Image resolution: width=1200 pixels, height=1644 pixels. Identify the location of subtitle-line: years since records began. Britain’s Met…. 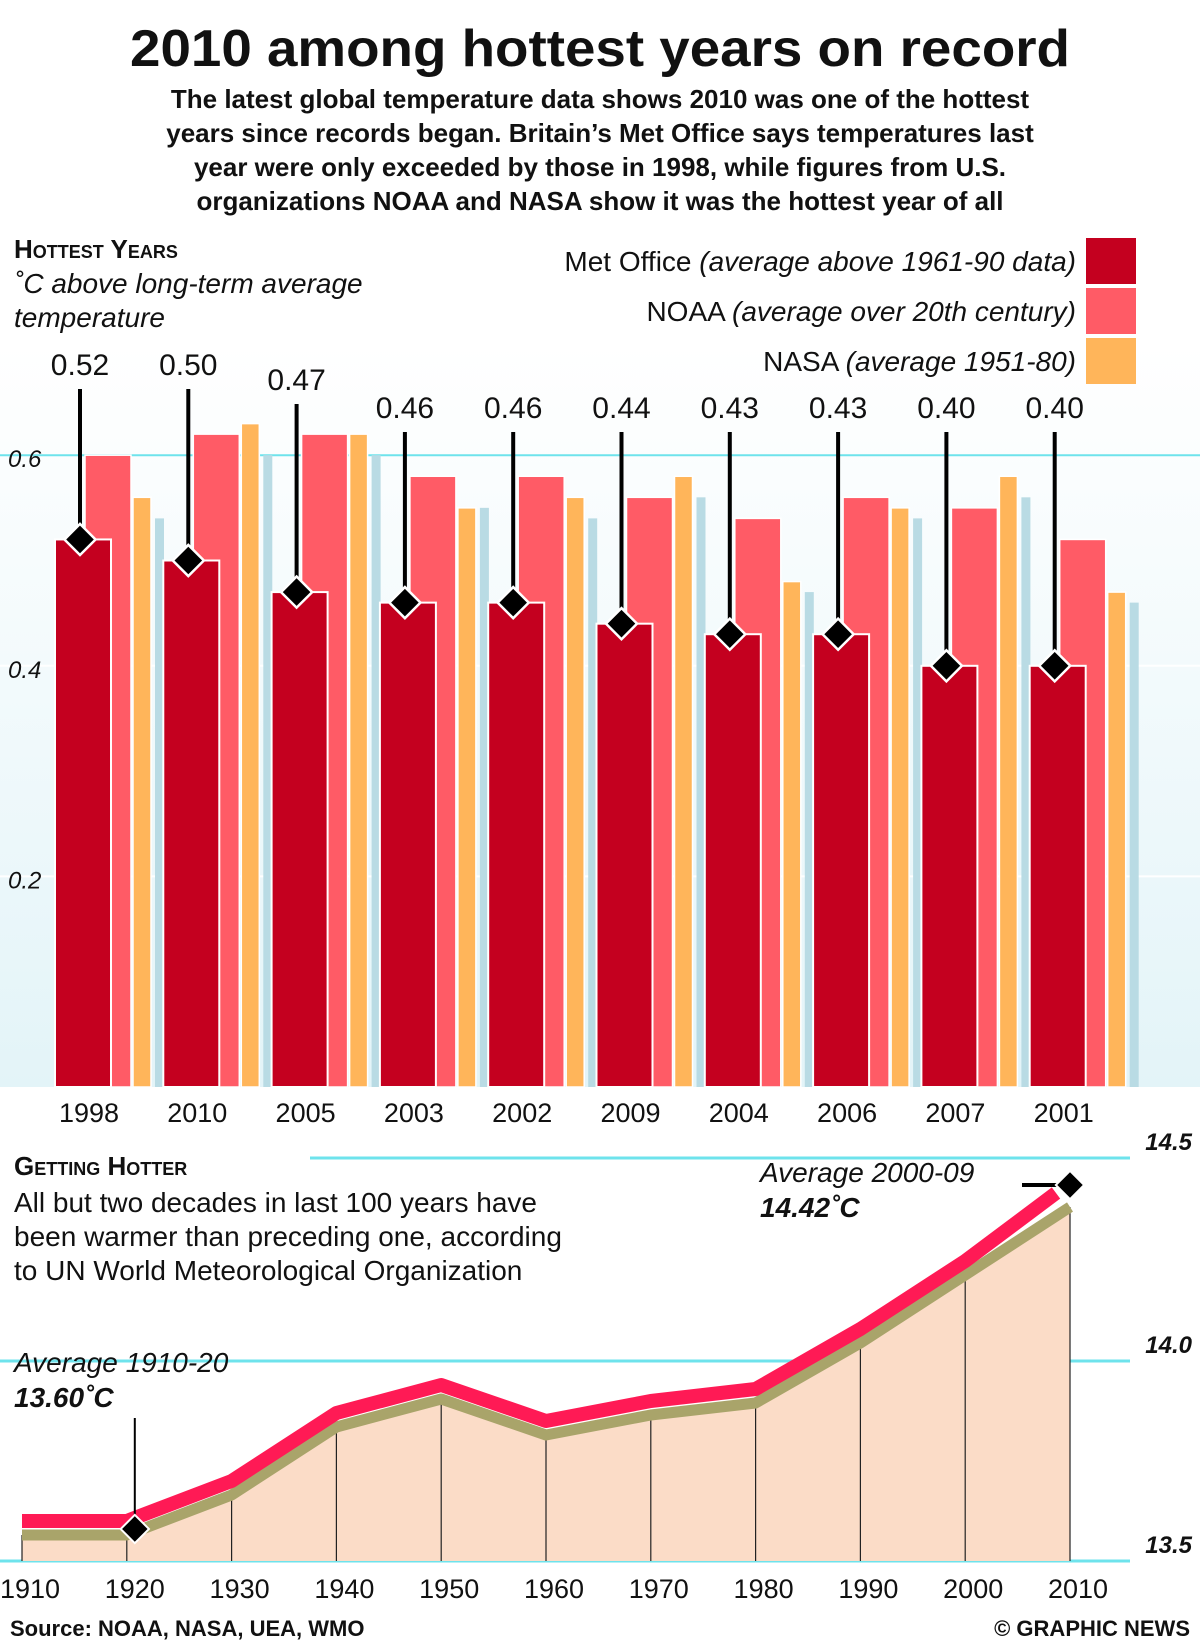
(600, 133).